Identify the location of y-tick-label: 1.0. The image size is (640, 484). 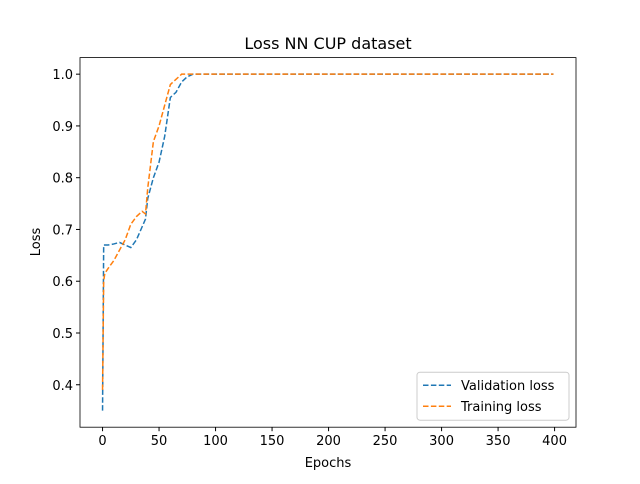
(62, 75).